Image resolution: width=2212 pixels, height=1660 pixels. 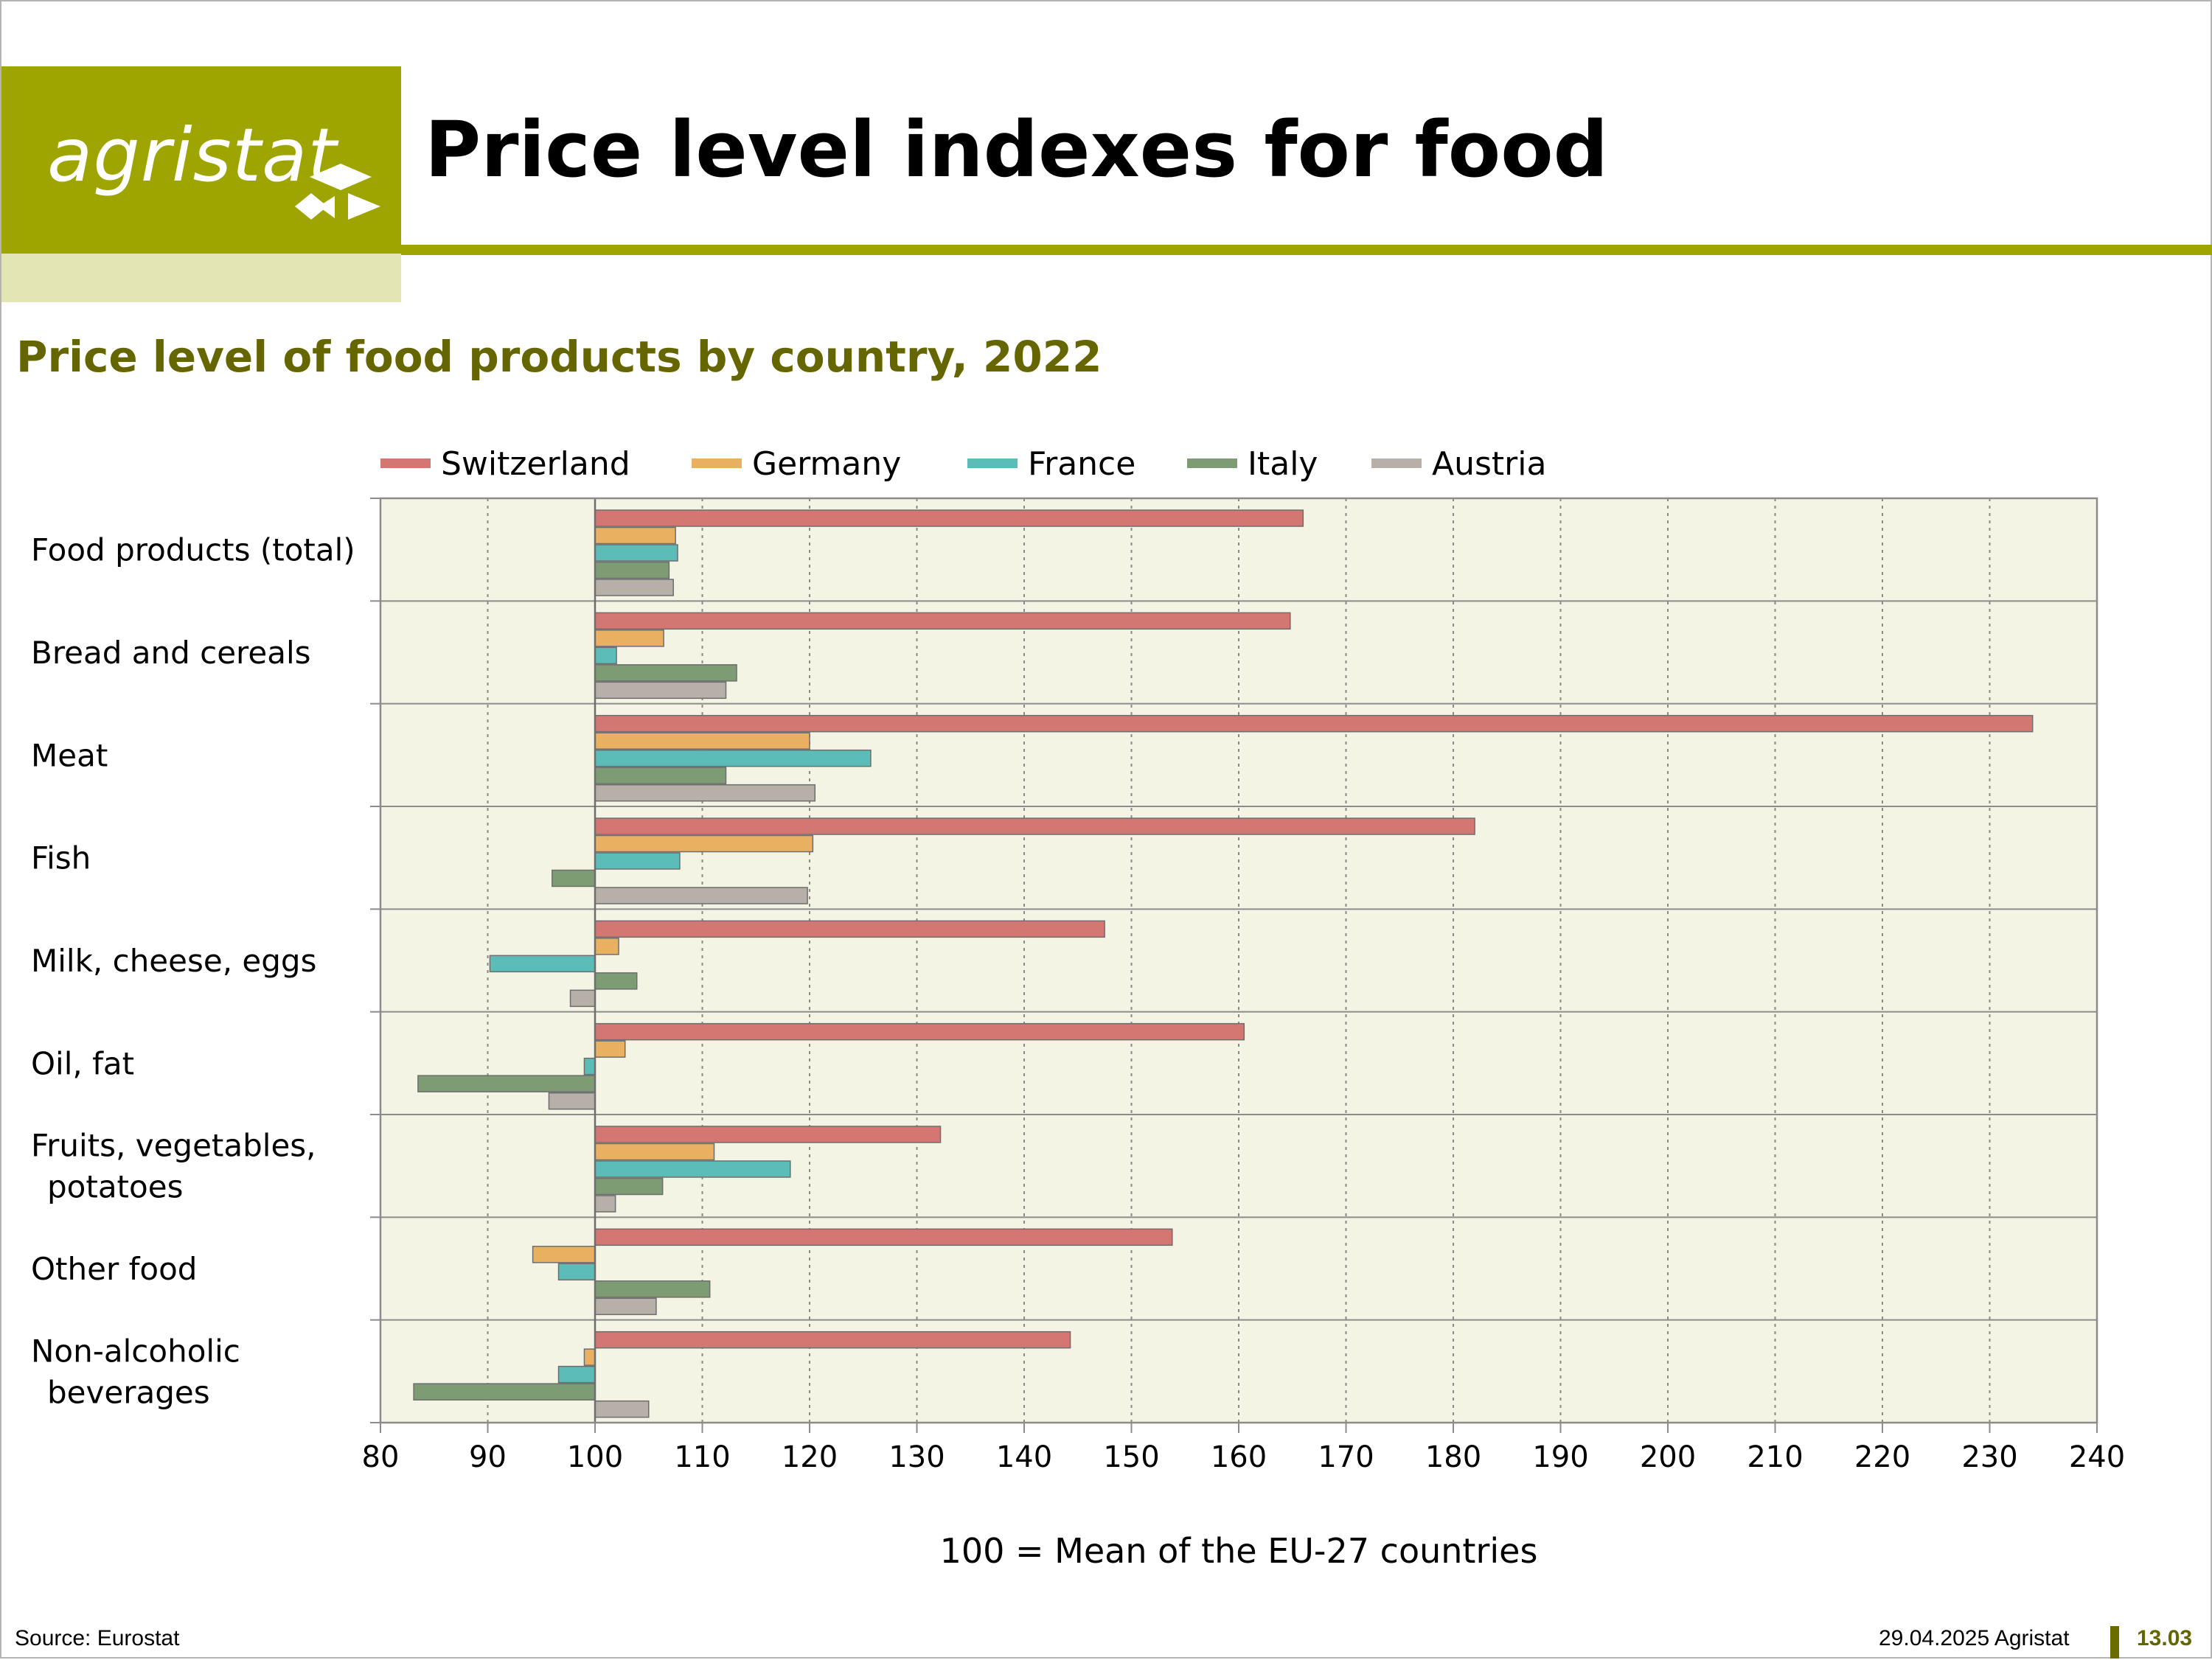 I want to click on footer-source: Source: Eurostat, so click(x=97, y=1638).